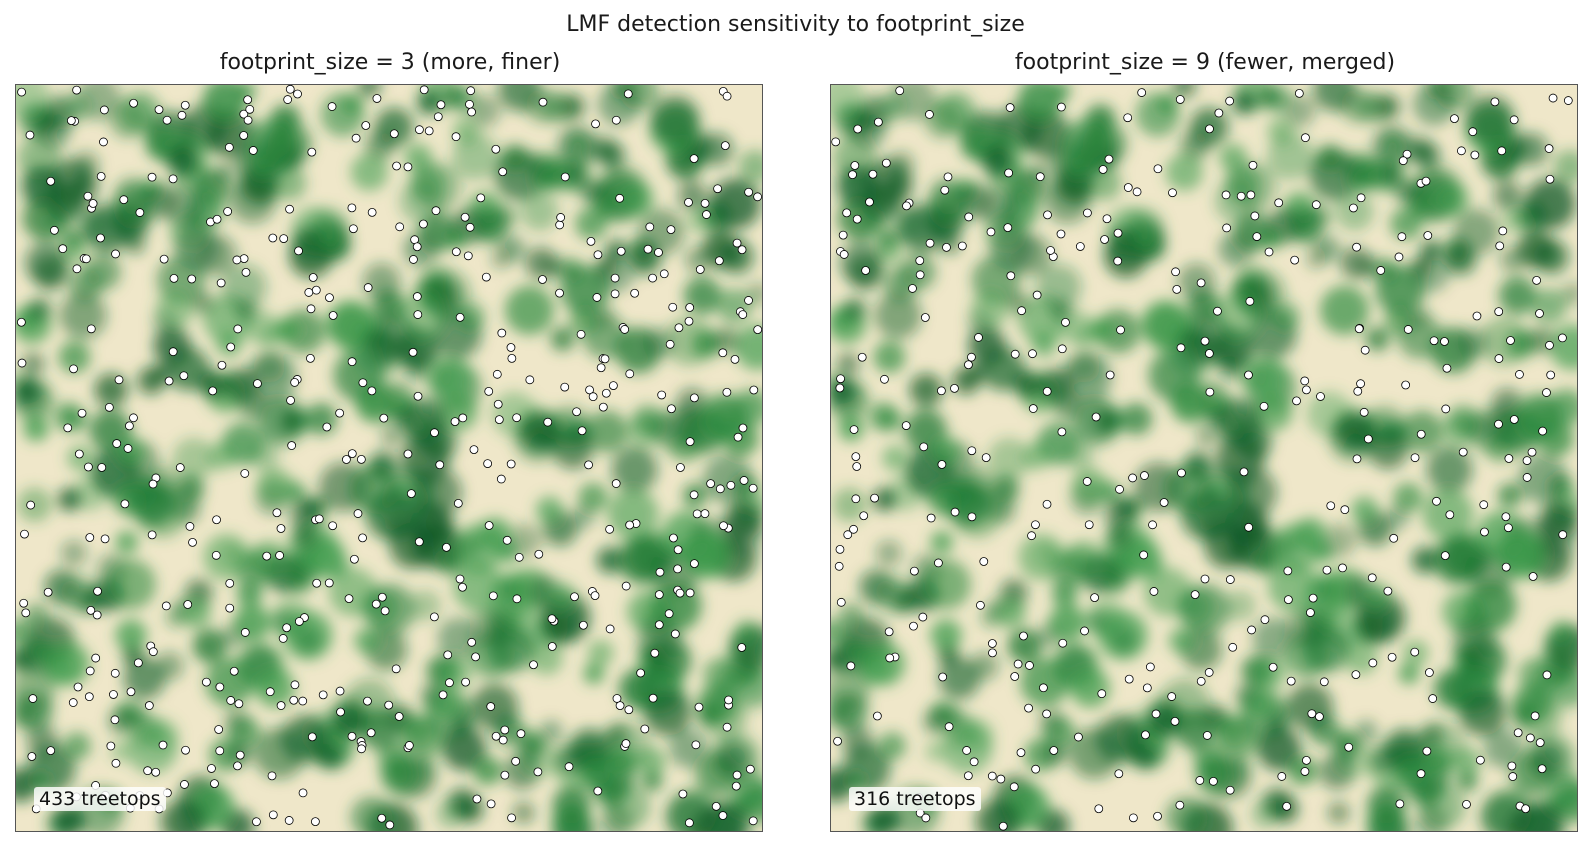  I want to click on right-treetop-count: 316 treetops, so click(915, 799).